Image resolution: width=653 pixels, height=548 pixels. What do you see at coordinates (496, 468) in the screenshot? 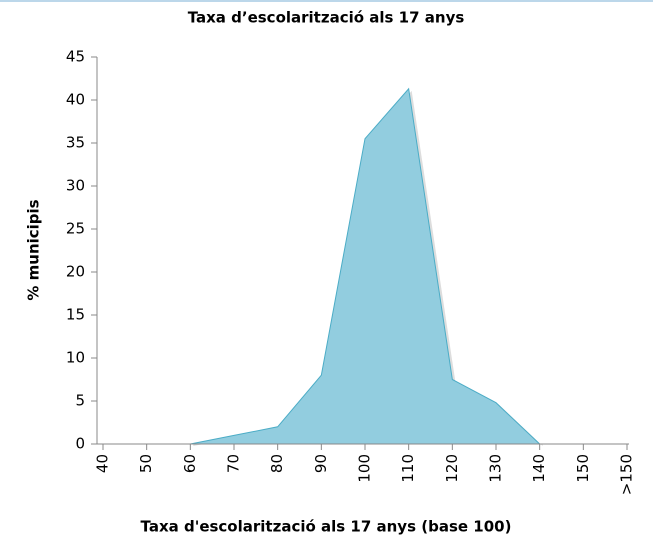
I see `x-tick-label: 130` at bounding box center [496, 468].